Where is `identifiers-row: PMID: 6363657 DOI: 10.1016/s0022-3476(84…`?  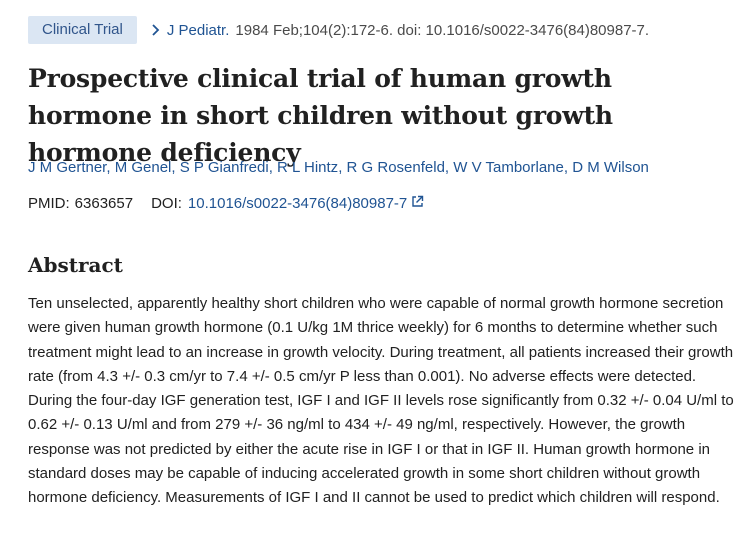 identifiers-row: PMID: 6363657 DOI: 10.1016/s0022-3476(84… is located at coordinates (226, 204).